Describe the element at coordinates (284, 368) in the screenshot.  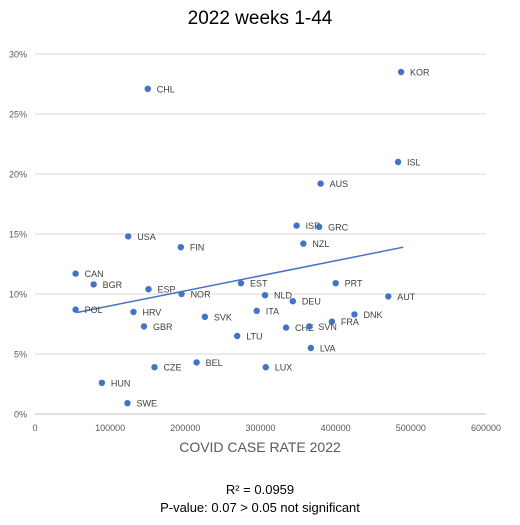
I see `data-label: LUX` at that location.